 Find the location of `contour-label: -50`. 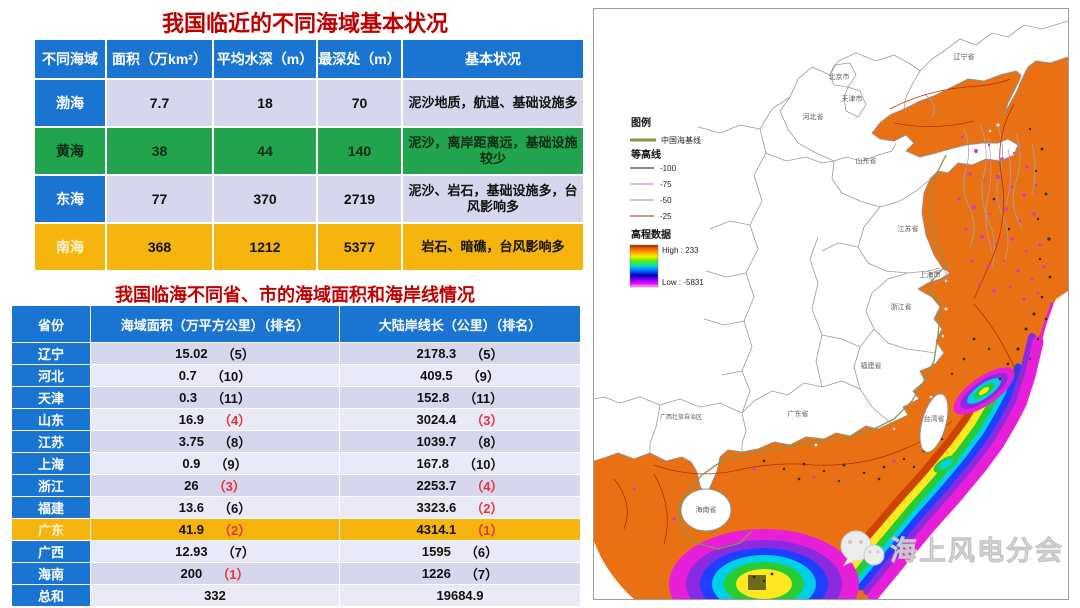

contour-label: -50 is located at coordinates (666, 200).